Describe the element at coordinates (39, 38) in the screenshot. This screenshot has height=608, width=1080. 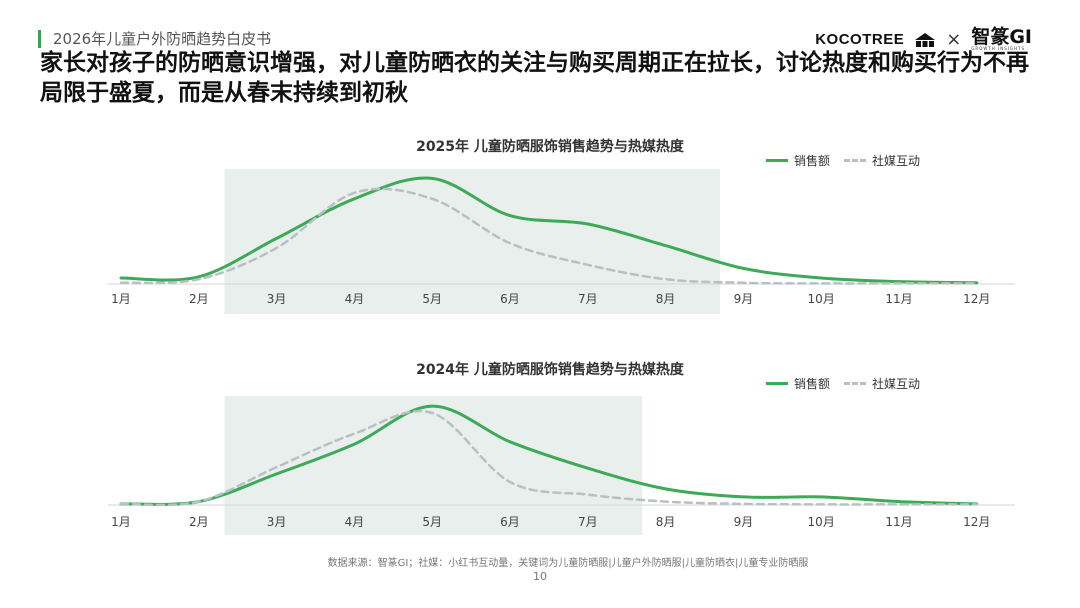
I see `accent-bar` at that location.